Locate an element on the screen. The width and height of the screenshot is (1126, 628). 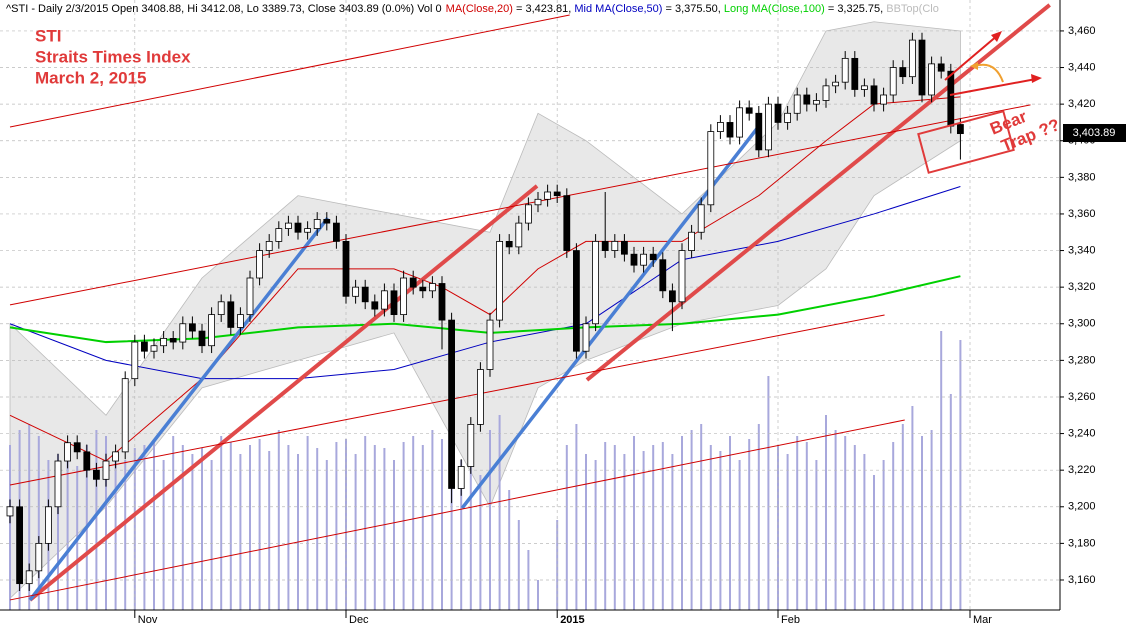
legend-value: = 3,375.50, is located at coordinates (692, 9).